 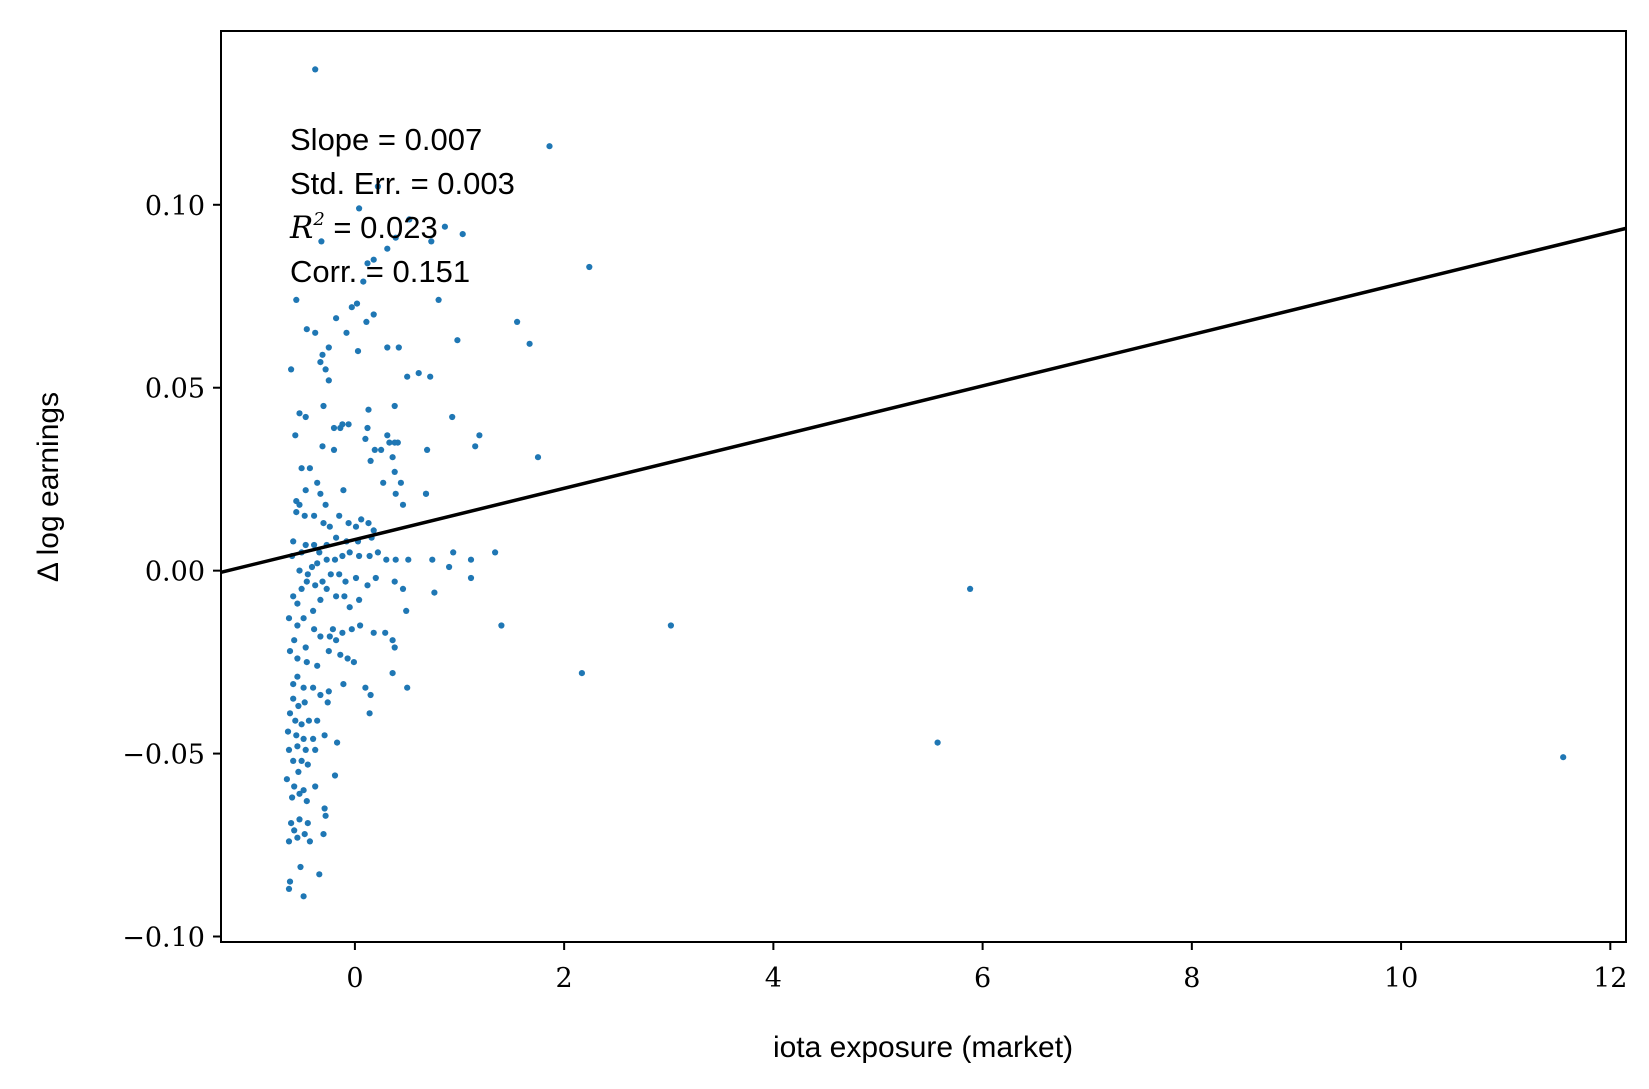 I want to click on x-tick-label: 8, so click(x=1191, y=978).